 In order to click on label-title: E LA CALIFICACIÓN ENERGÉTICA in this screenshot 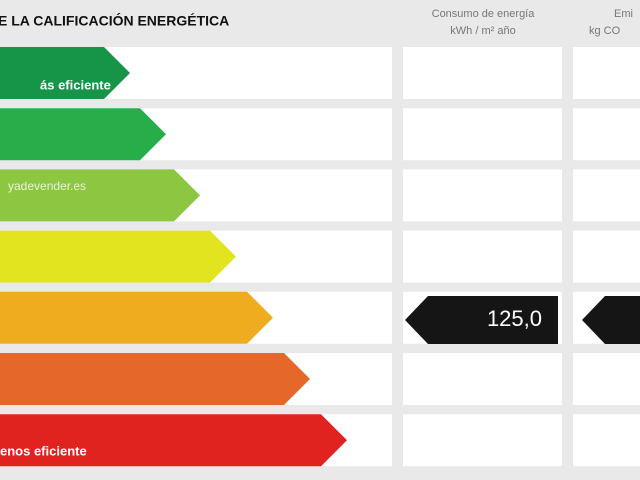, I will do `click(114, 20)`.